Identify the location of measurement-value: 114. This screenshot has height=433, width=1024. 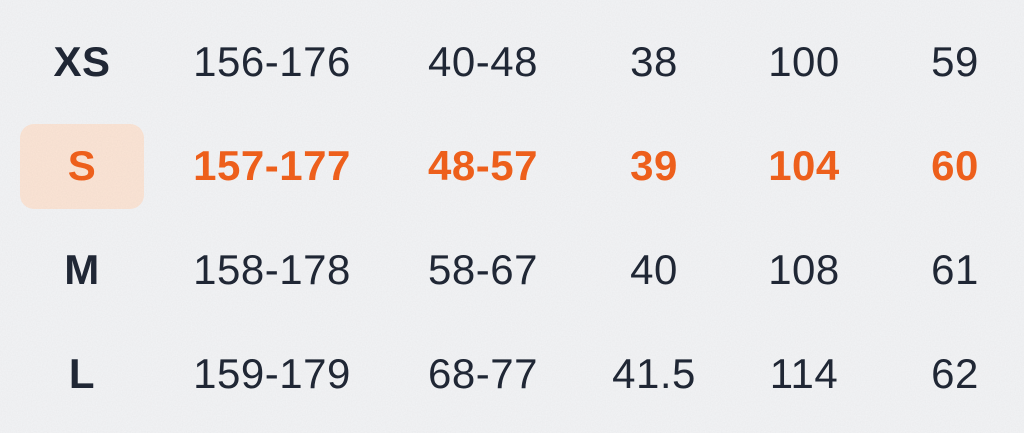
(804, 373).